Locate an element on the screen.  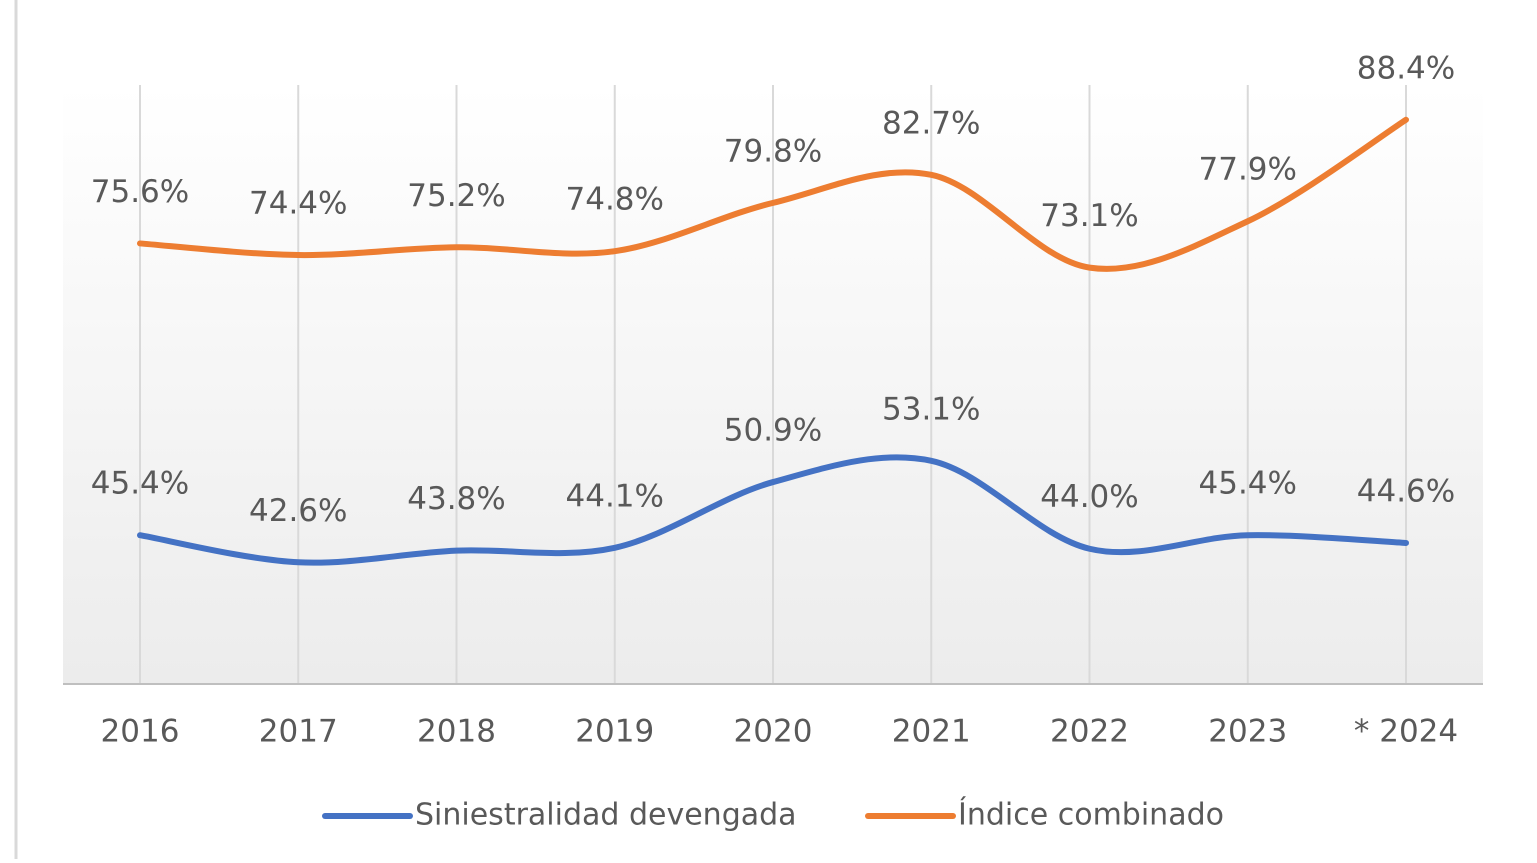
data-label: 77.9% is located at coordinates (1248, 170).